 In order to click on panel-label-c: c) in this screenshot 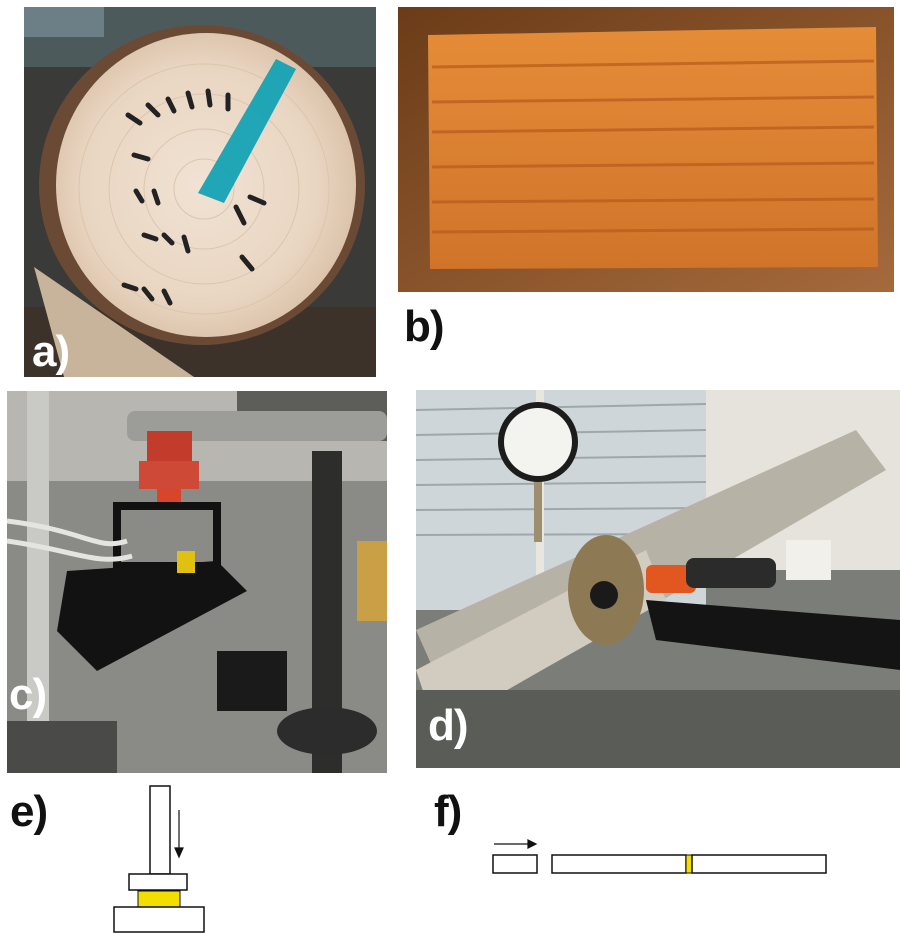, I will do `click(28, 694)`.